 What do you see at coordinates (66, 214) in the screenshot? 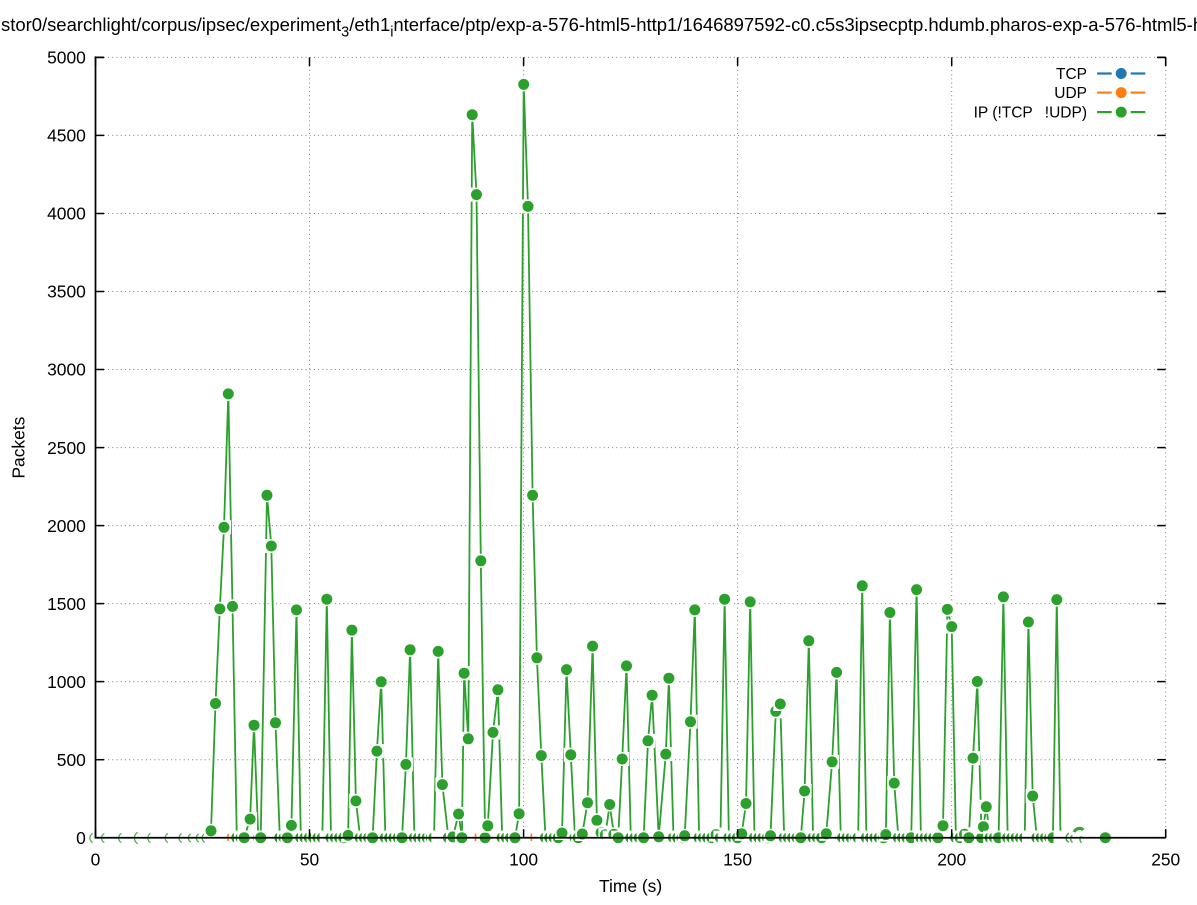
I see `svg-text: 4000` at bounding box center [66, 214].